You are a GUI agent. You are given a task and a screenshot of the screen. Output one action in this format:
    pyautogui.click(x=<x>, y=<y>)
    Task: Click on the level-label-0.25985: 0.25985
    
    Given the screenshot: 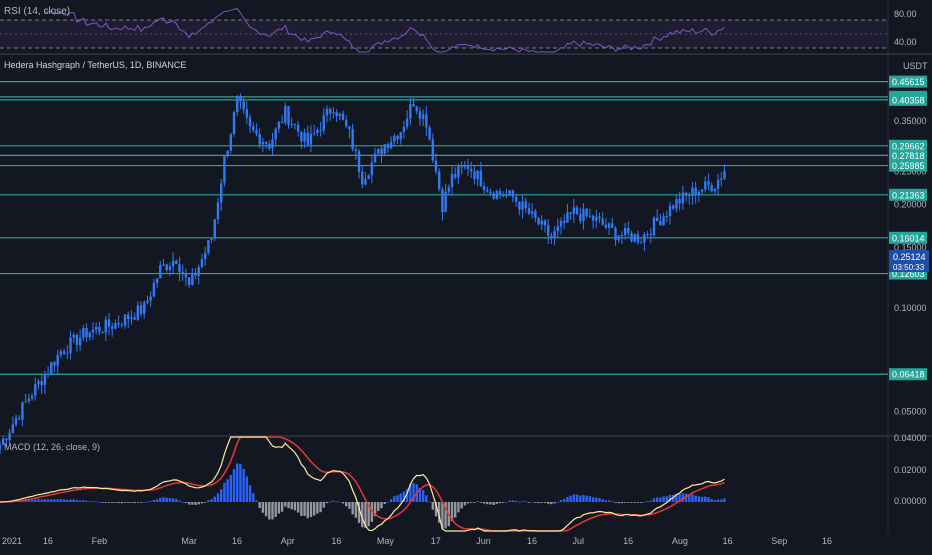 What is the action you would take?
    pyautogui.click(x=908, y=166)
    